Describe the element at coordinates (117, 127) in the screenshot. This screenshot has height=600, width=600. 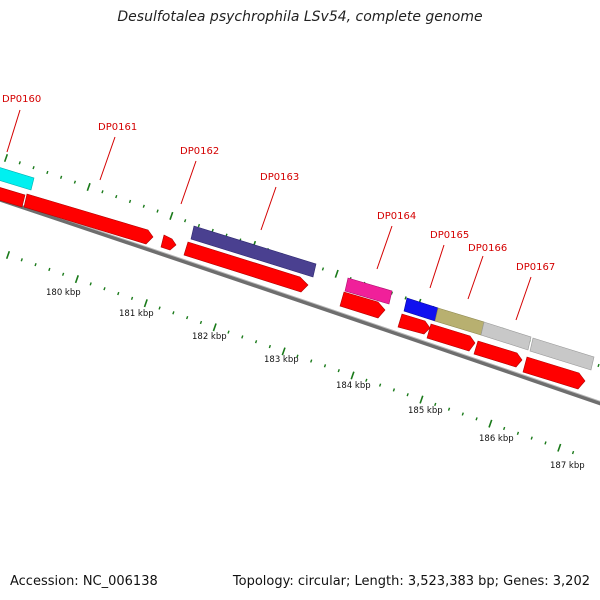
I see `gene-label-dp0161: DP0161` at that location.